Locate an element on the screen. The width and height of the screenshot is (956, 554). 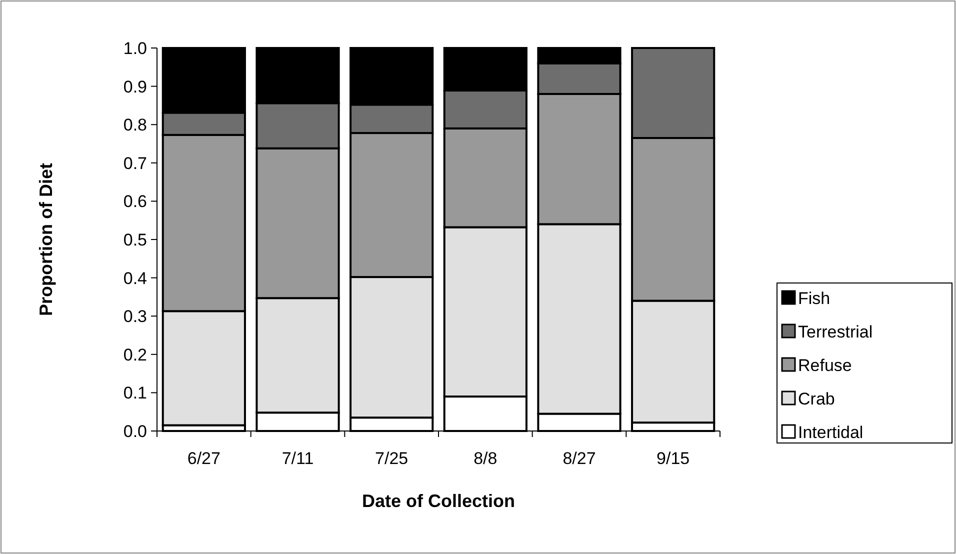
y-axis-title: Proportion of Diet is located at coordinates (46, 239).